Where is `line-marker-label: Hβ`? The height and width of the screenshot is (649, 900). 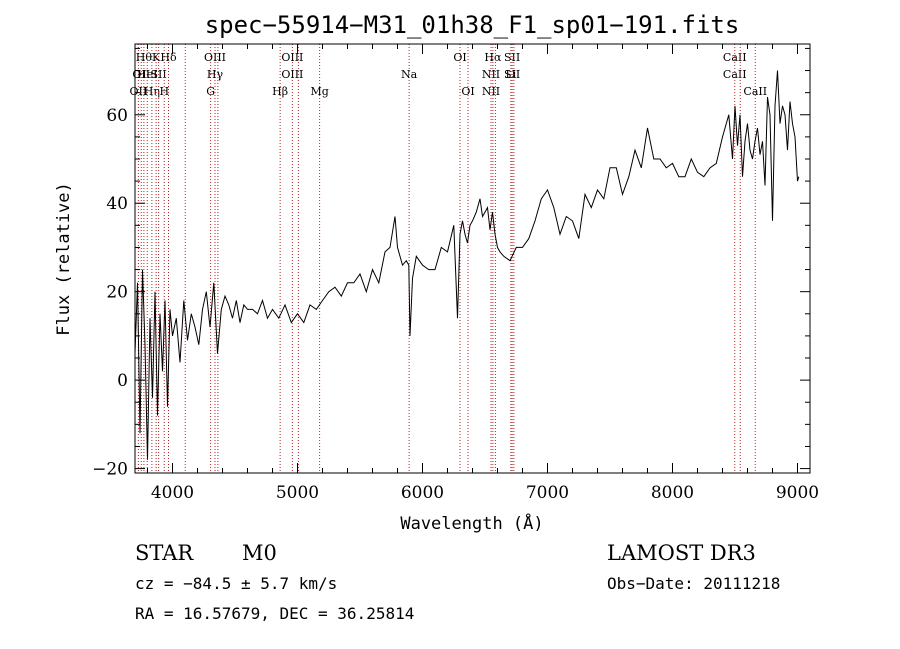
line-marker-label: Hβ is located at coordinates (280, 91).